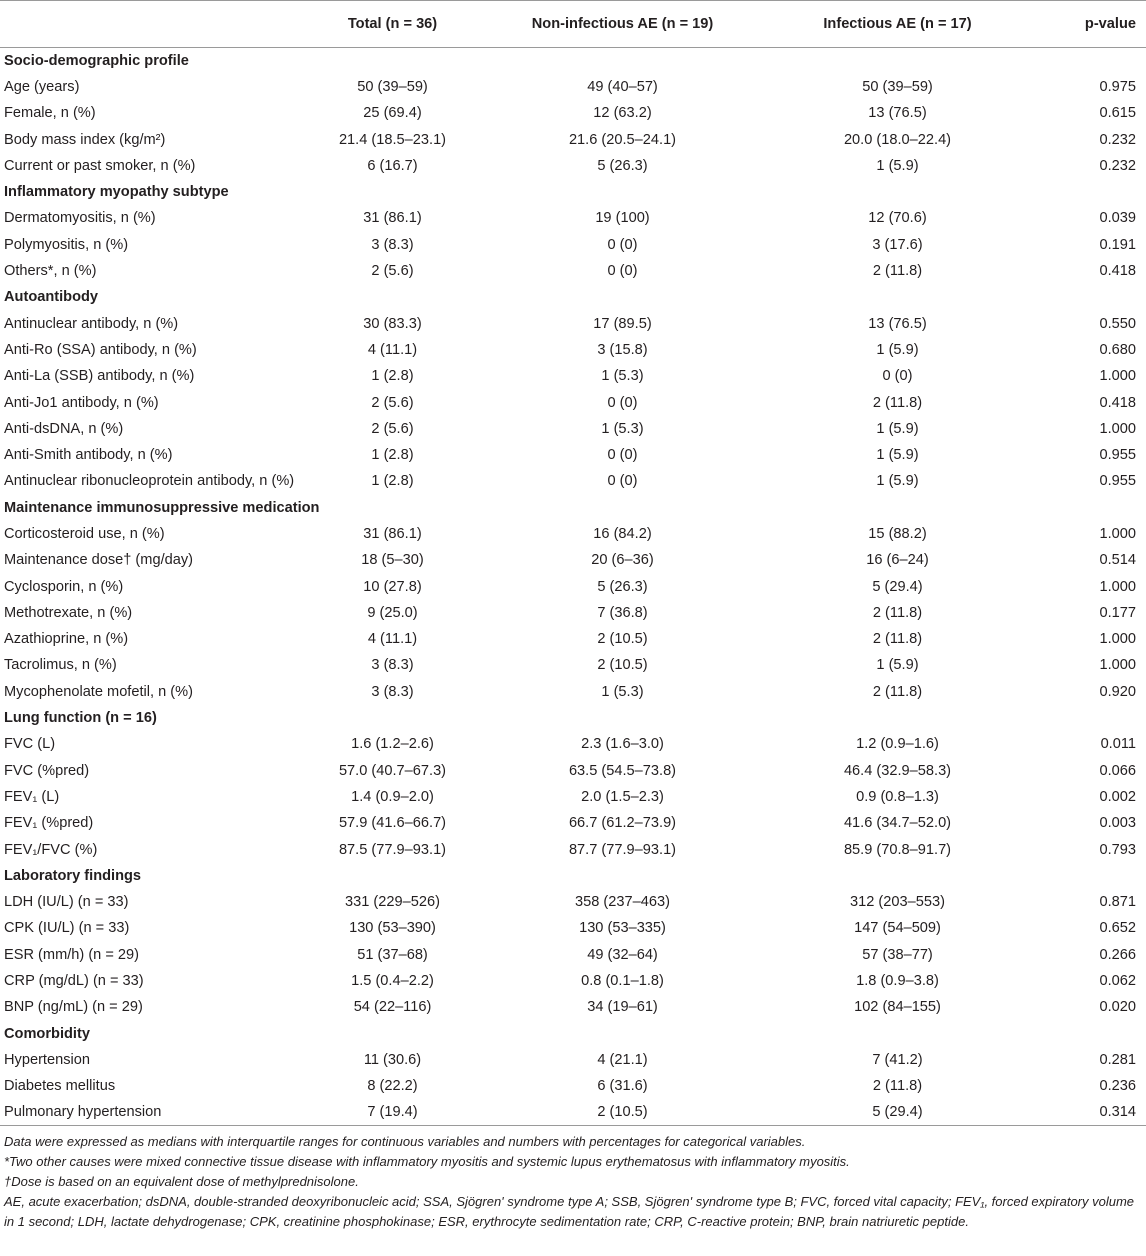 The image size is (1146, 1256). What do you see at coordinates (68, 612) in the screenshot?
I see `row-label: Methotrexate, n (%)` at bounding box center [68, 612].